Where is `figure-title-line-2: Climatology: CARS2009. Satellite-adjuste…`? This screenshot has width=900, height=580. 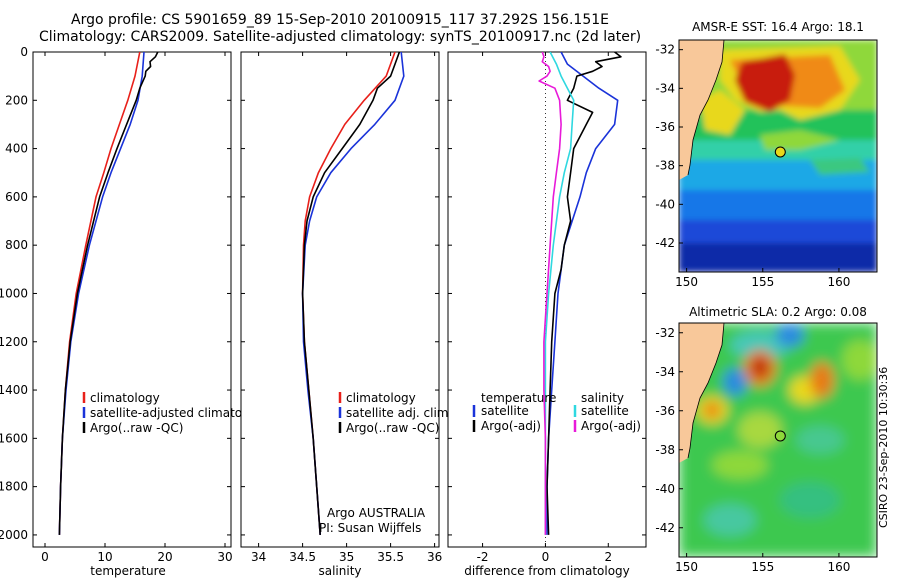
figure-title-line-2: Climatology: CARS2009. Satellite-adjuste… is located at coordinates (340, 37).